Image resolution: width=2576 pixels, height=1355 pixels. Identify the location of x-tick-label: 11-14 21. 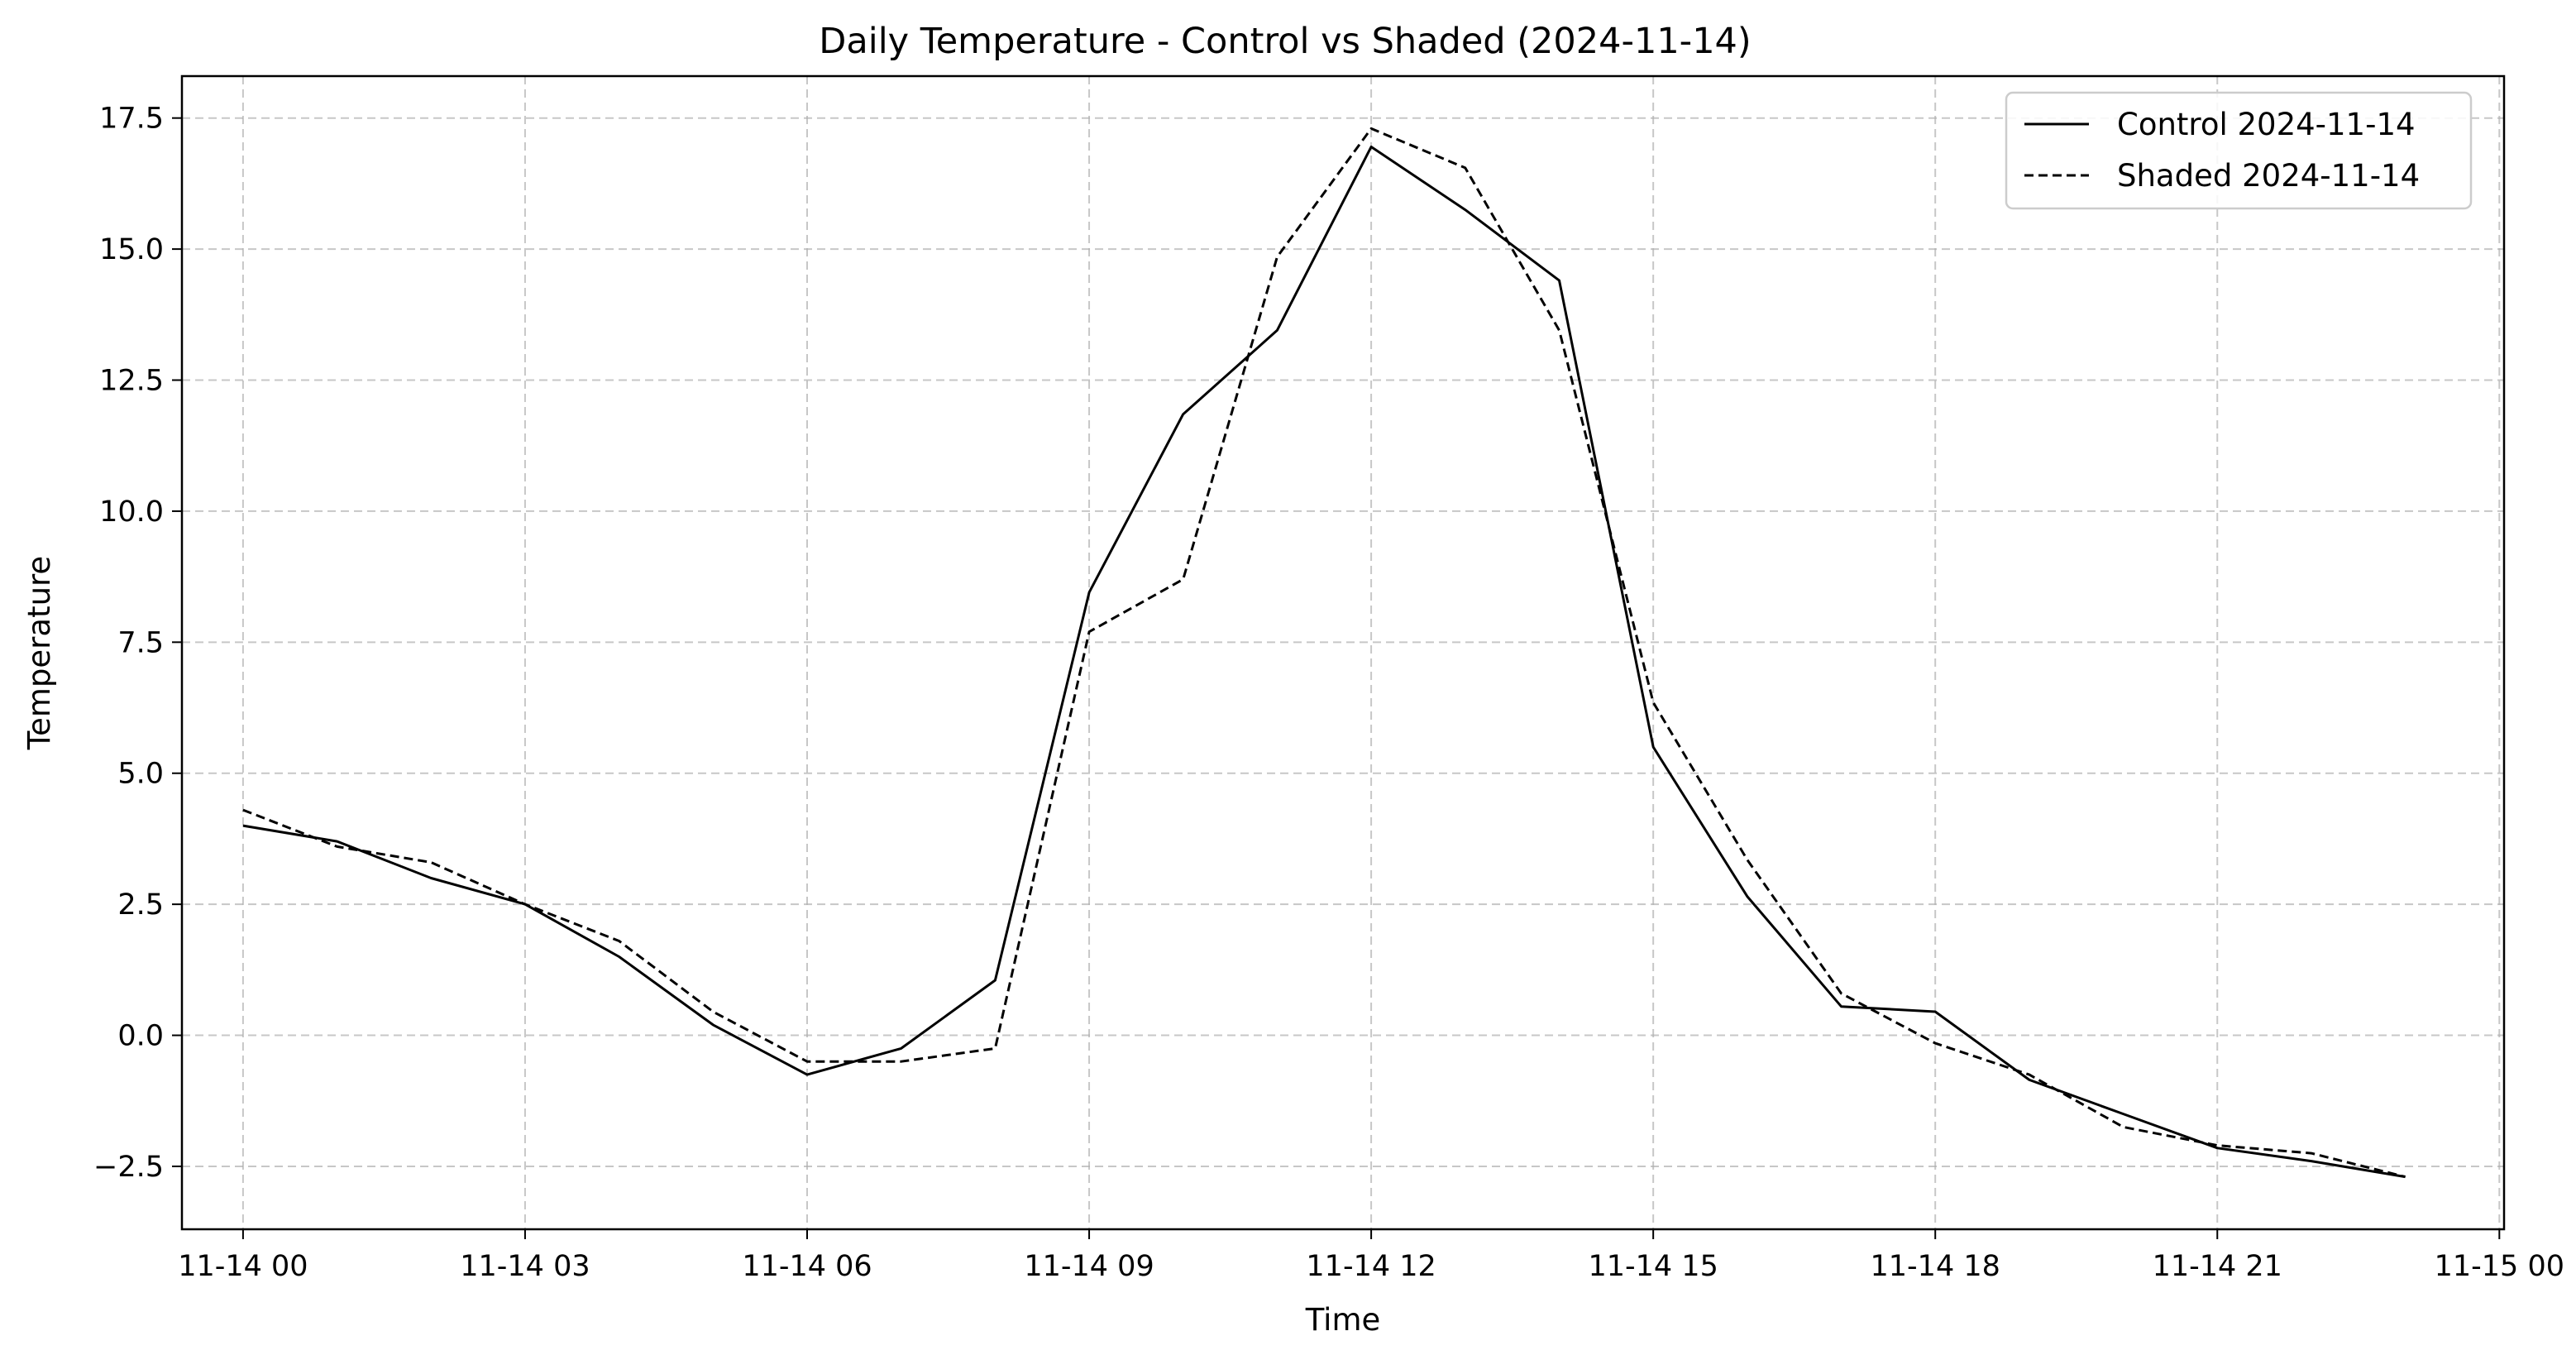
(2217, 1266).